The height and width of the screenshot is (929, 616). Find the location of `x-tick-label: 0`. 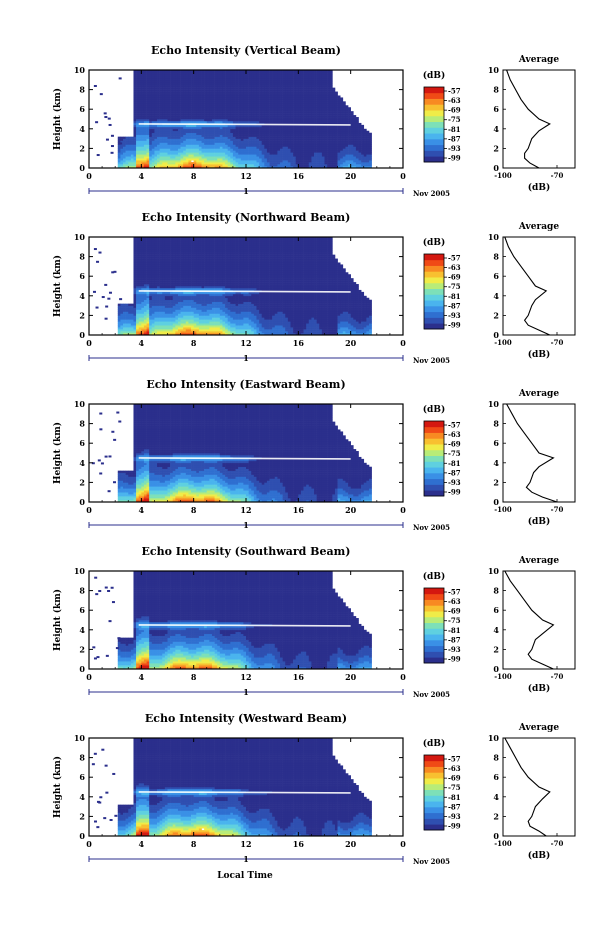

x-tick-label: 0 is located at coordinates (403, 176).